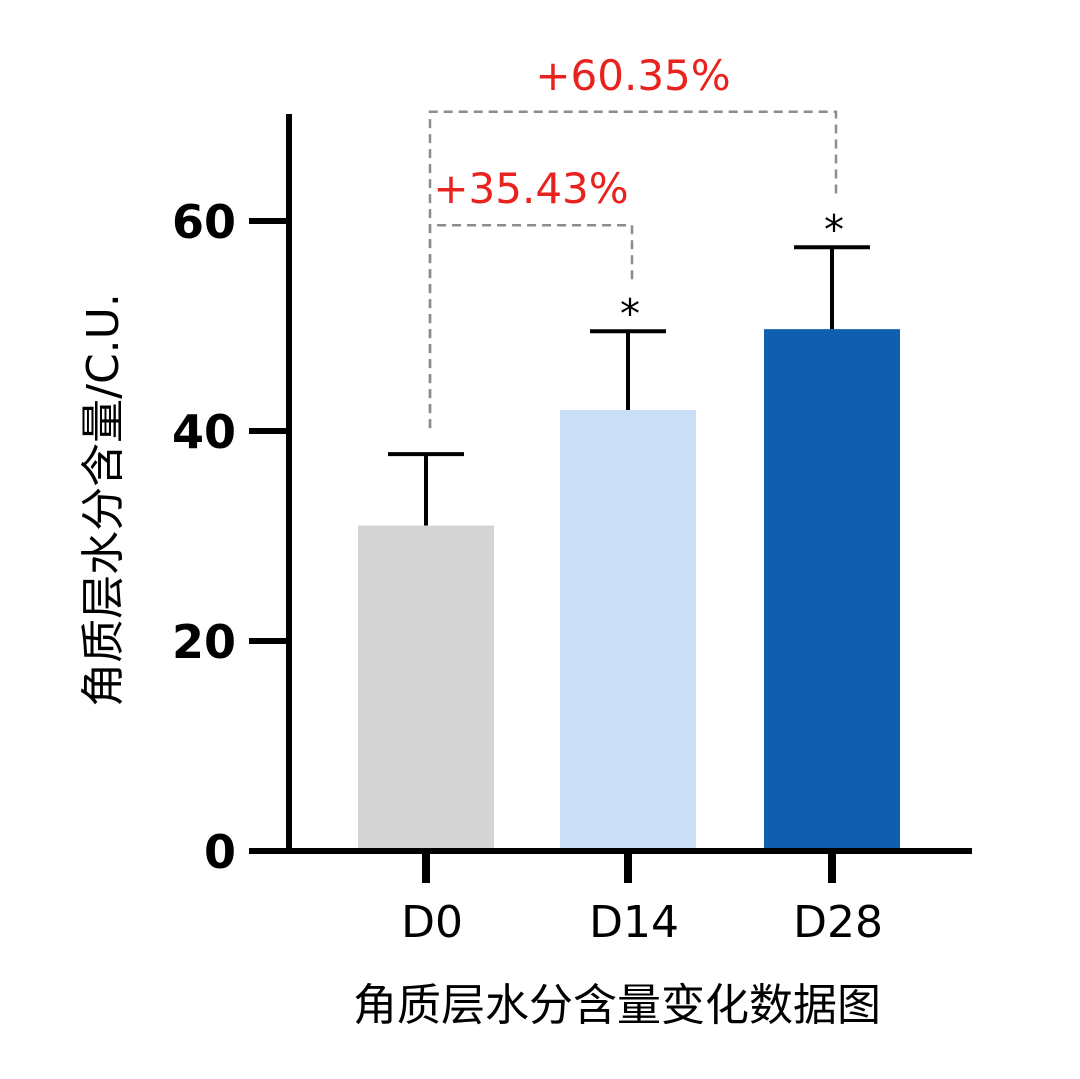 The width and height of the screenshot is (1080, 1079). I want to click on x-axis-title: 角质层水分含量变化数据图, so click(617, 1005).